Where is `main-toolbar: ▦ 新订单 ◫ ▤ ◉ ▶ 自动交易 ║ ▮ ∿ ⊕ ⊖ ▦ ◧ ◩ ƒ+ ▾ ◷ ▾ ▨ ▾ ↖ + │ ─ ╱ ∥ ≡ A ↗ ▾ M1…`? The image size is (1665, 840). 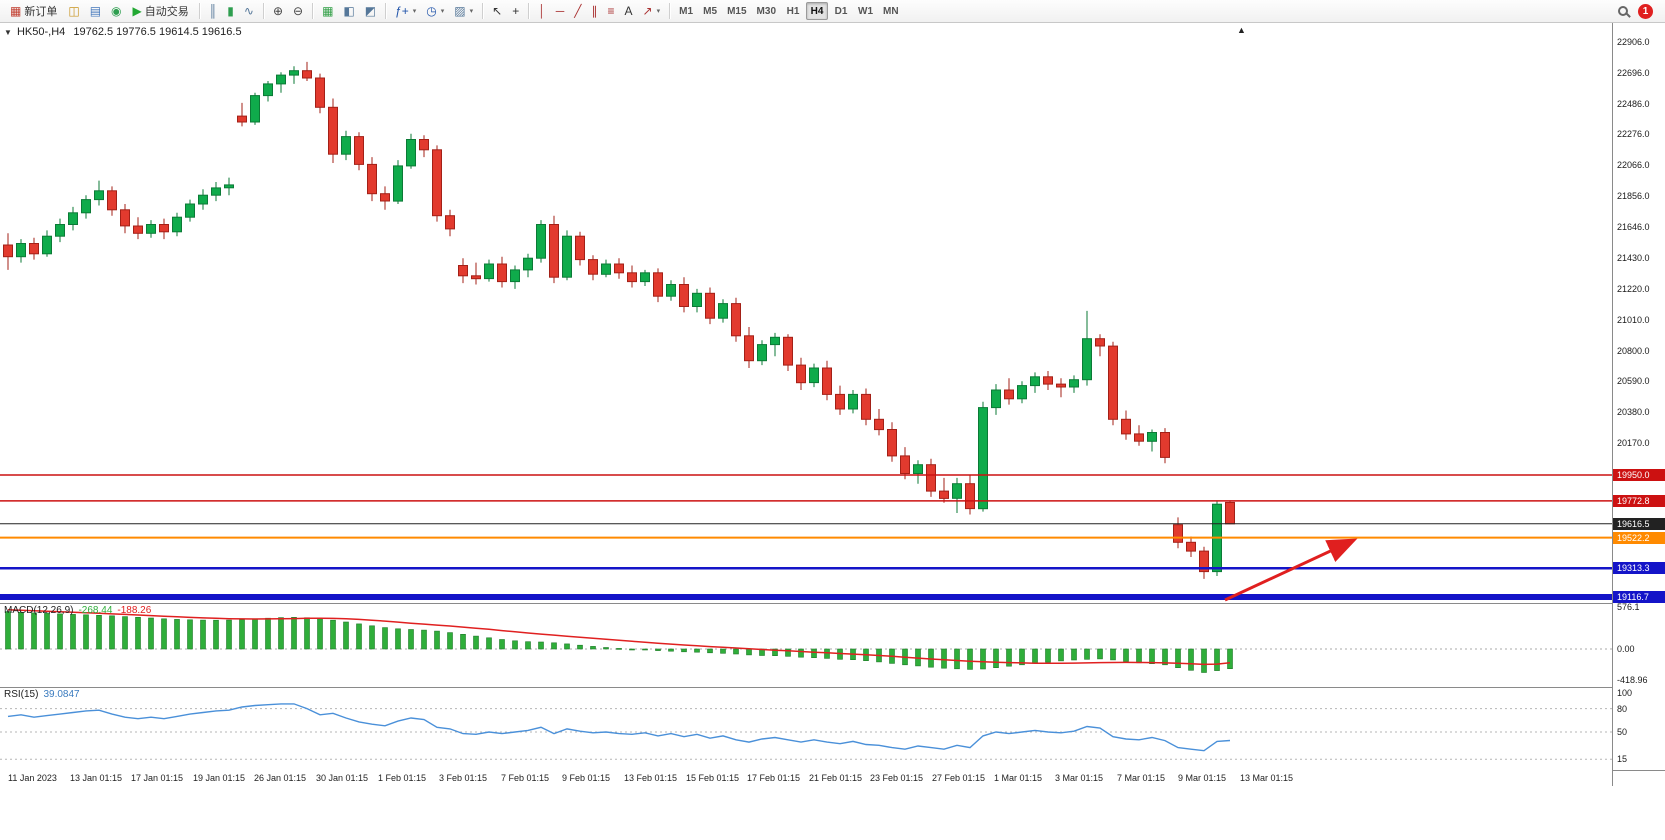 main-toolbar: ▦ 新订单 ◫ ▤ ◉ ▶ 自动交易 ║ ▮ ∿ ⊕ ⊖ ▦ ◧ ◩ ƒ+ ▾ ◷ ▾ ▨ ▾ ↖ + │ ─ ╱ ∥ ≡ A ↗ ▾ M1… is located at coordinates (832, 11).